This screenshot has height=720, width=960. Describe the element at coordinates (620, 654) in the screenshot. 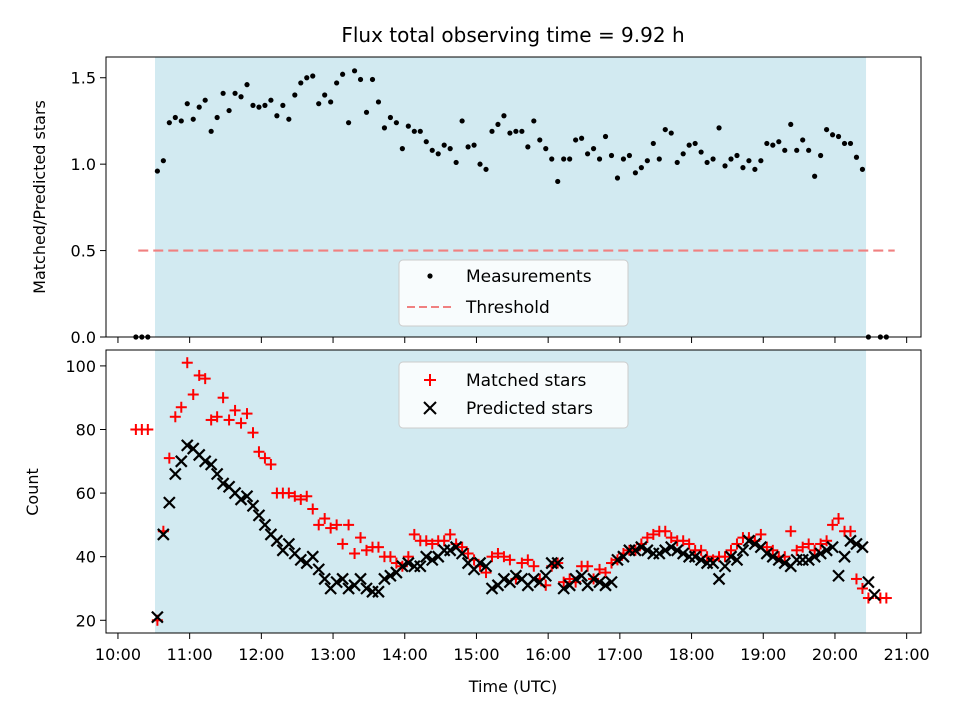

I see `x-tick-label: 17:00` at that location.